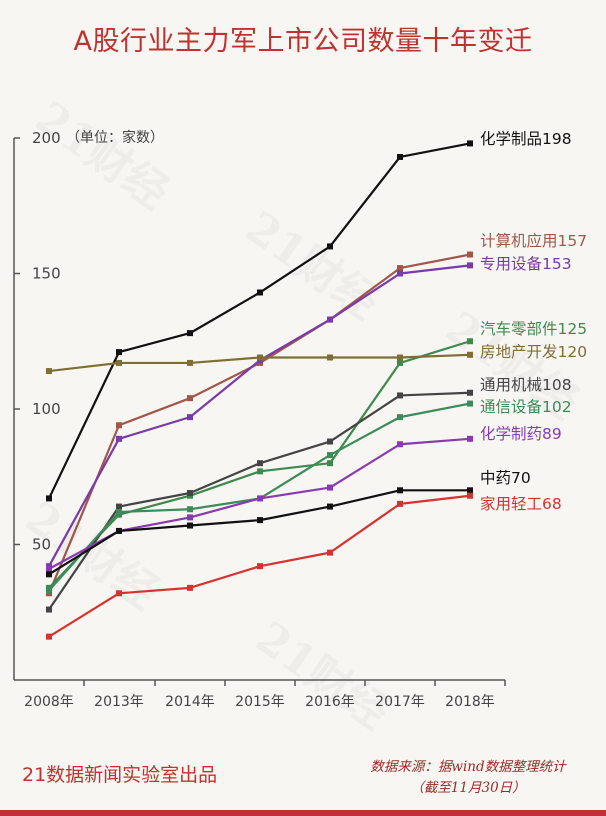 The width and height of the screenshot is (606, 816). What do you see at coordinates (119, 702) in the screenshot?
I see `x-tick-label: 2013年` at bounding box center [119, 702].